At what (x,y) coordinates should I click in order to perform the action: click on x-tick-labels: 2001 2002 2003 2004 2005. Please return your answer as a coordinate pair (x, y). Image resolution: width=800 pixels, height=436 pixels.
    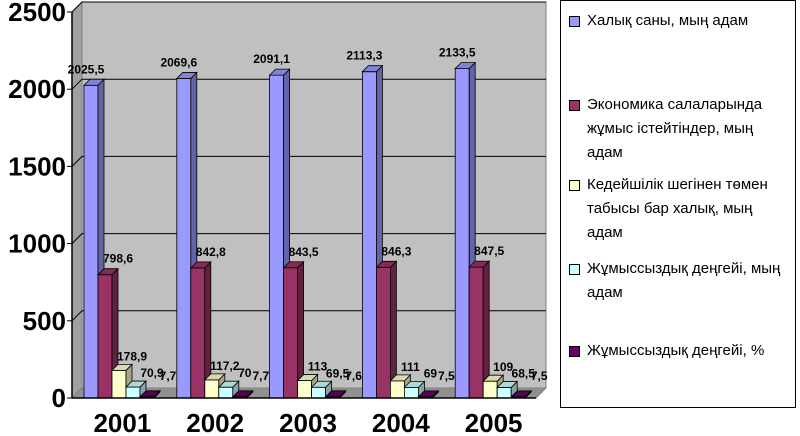
    Looking at the image, I should click on (307, 422).